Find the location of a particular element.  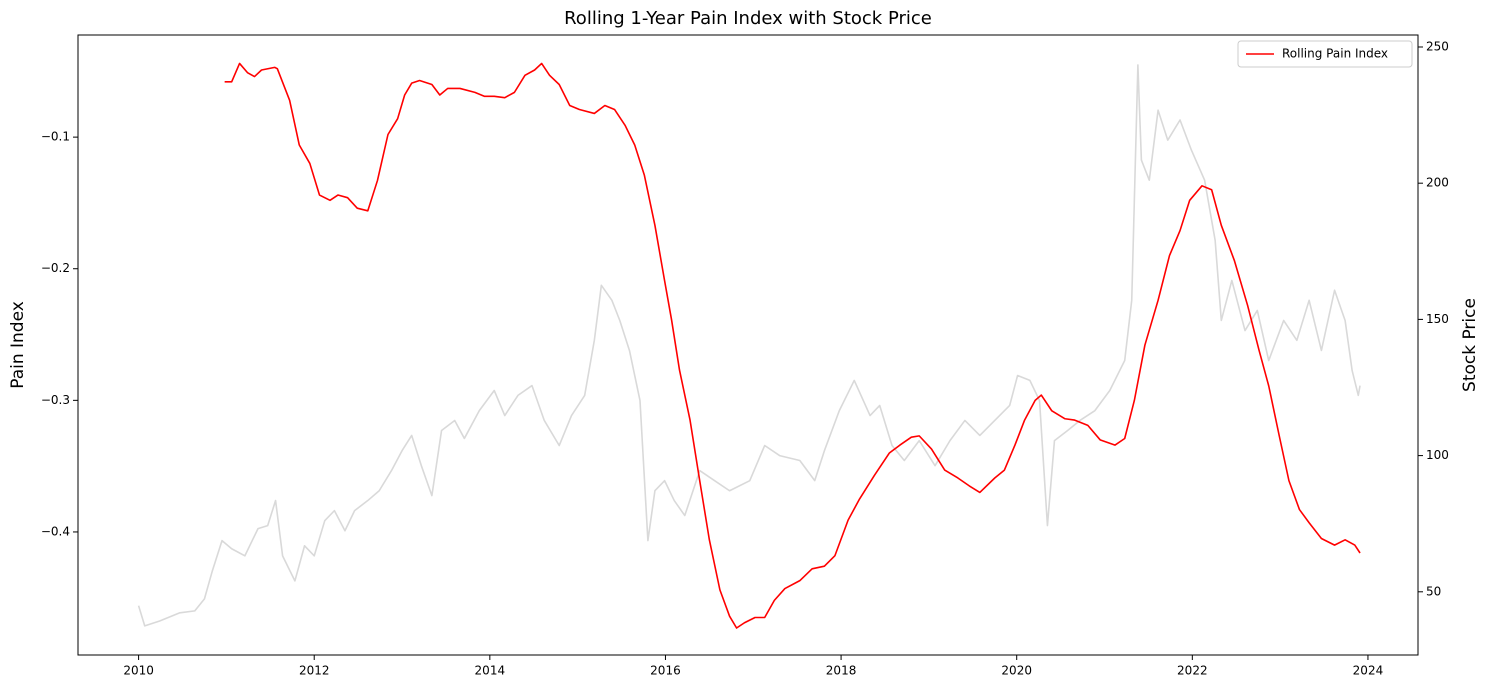

y-tick-label: −0.2 is located at coordinates (55, 268).